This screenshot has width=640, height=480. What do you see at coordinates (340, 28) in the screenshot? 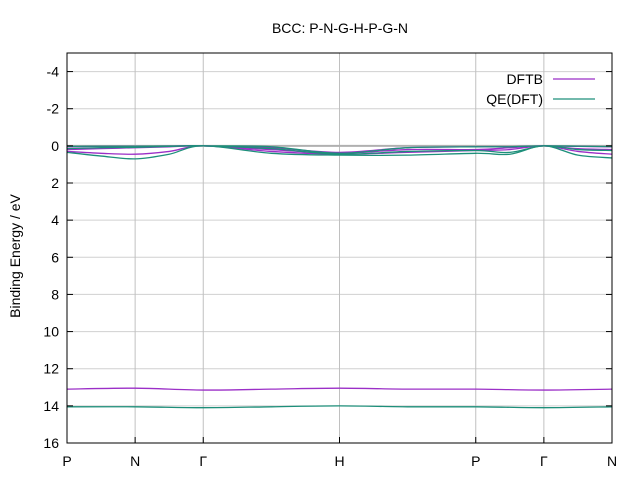
I see `chart-title: BCC: P-N-G-H-P-G-N` at bounding box center [340, 28].